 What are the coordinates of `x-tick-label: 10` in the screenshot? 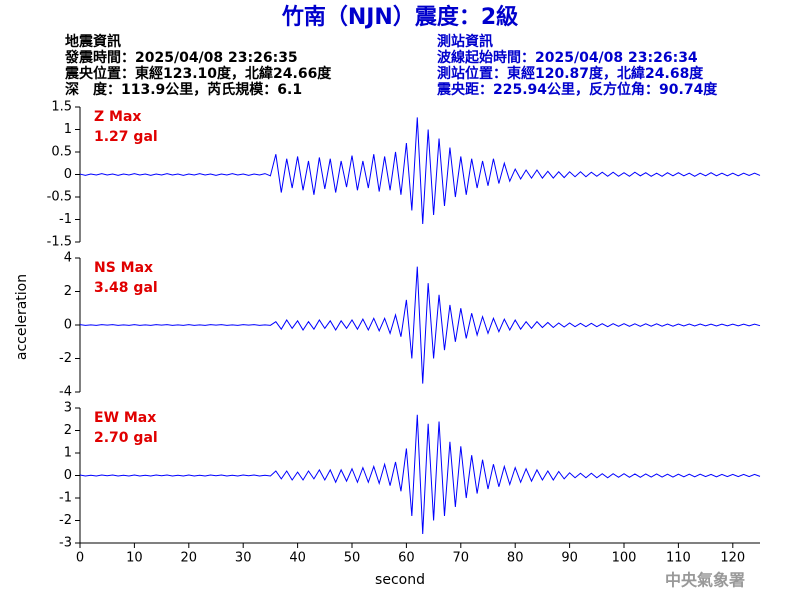 It's located at (134, 558).